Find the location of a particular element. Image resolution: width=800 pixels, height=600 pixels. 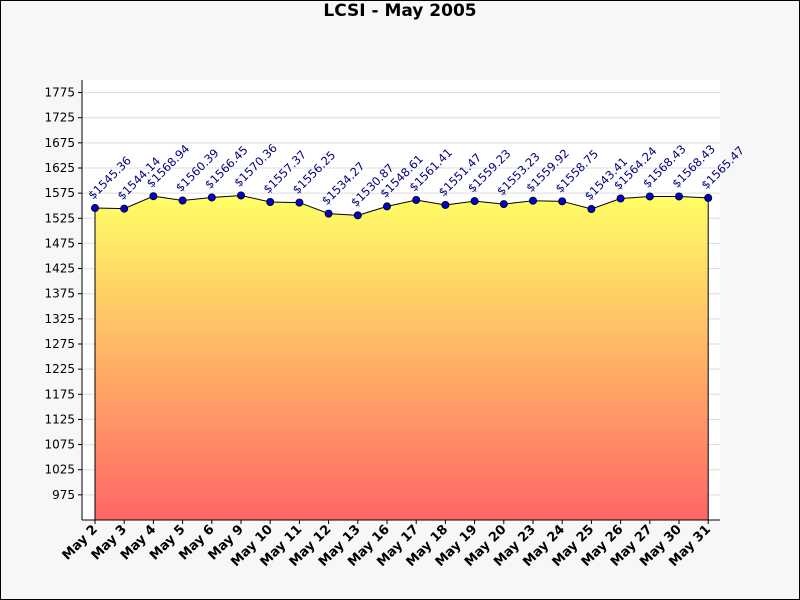

y-tick-label: 1025 is located at coordinates (59, 470).